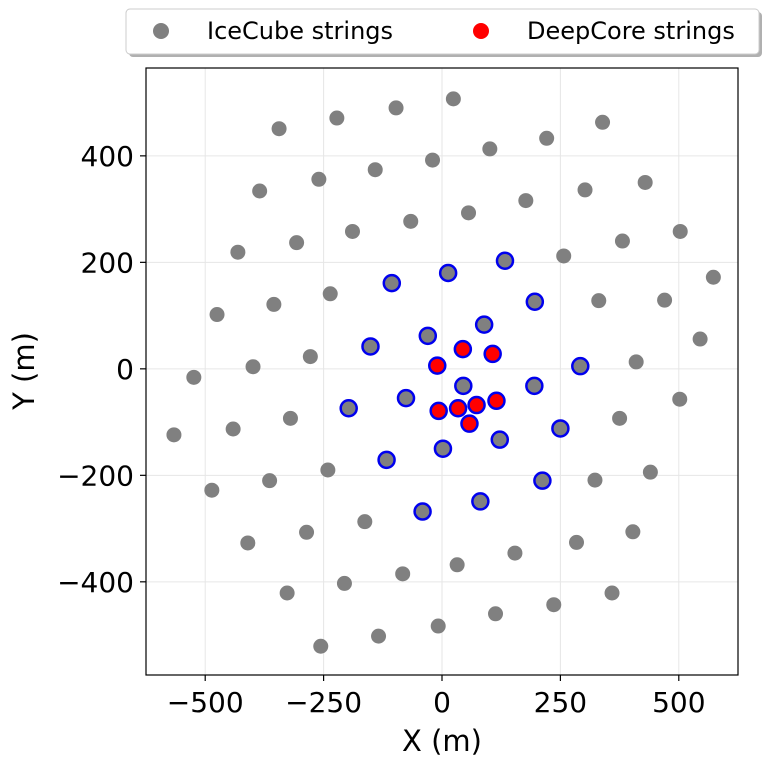  Describe the element at coordinates (481, 31) in the screenshot. I see `legend-deepcore-marker` at that location.